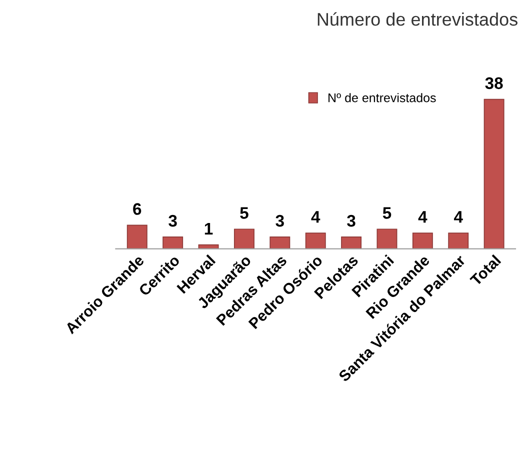  I want to click on data-label: 1, so click(208, 228).